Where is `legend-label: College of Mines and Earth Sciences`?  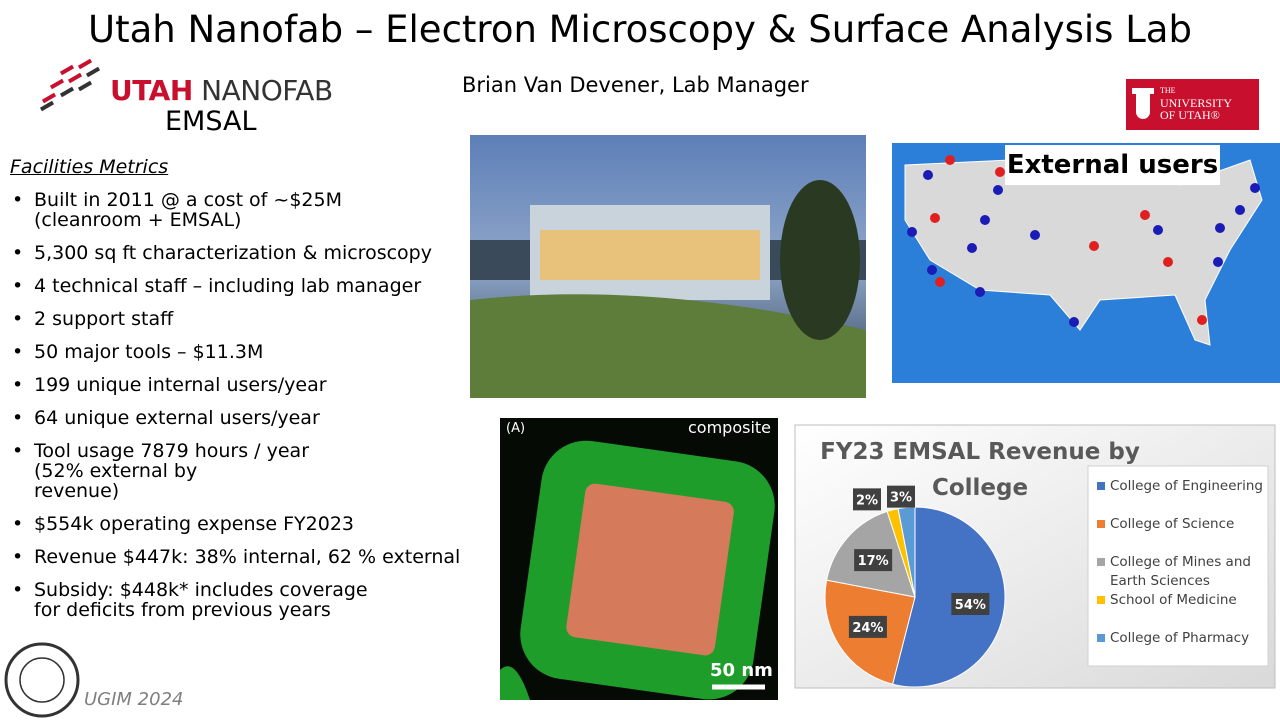 legend-label: College of Mines and Earth Sciences is located at coordinates (1180, 571).